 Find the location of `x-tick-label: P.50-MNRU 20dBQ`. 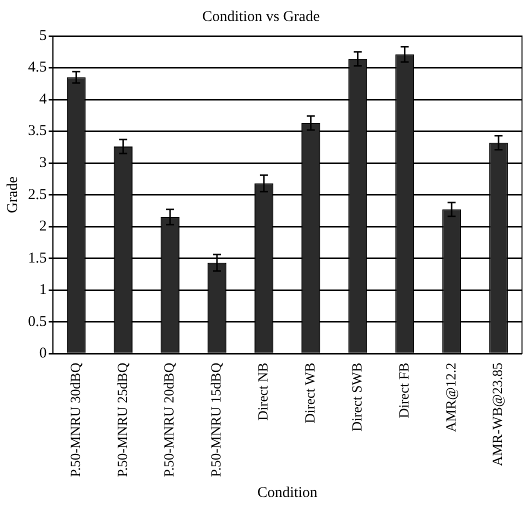

x-tick-label: P.50-MNRU 20dBQ is located at coordinates (170, 420).